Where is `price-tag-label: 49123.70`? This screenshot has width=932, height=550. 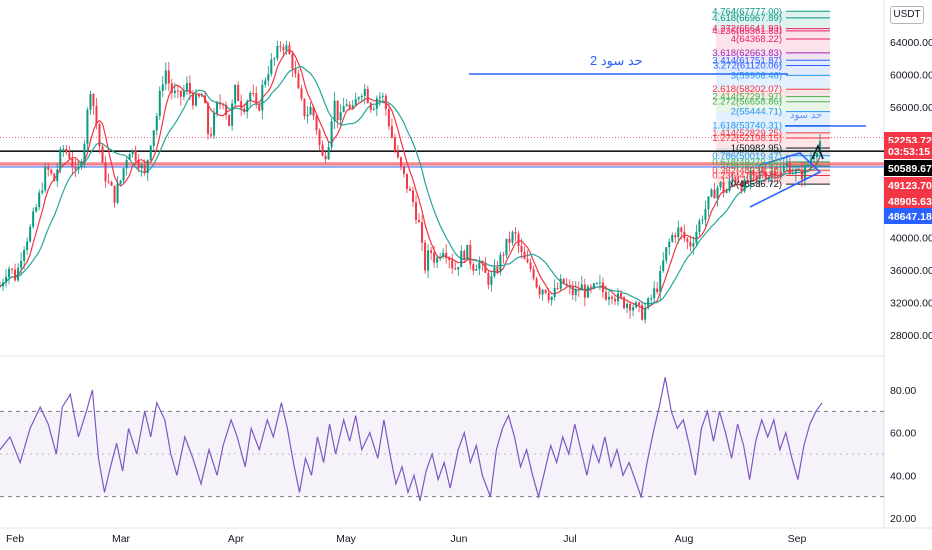
price-tag-label: 49123.70 is located at coordinates (910, 186).